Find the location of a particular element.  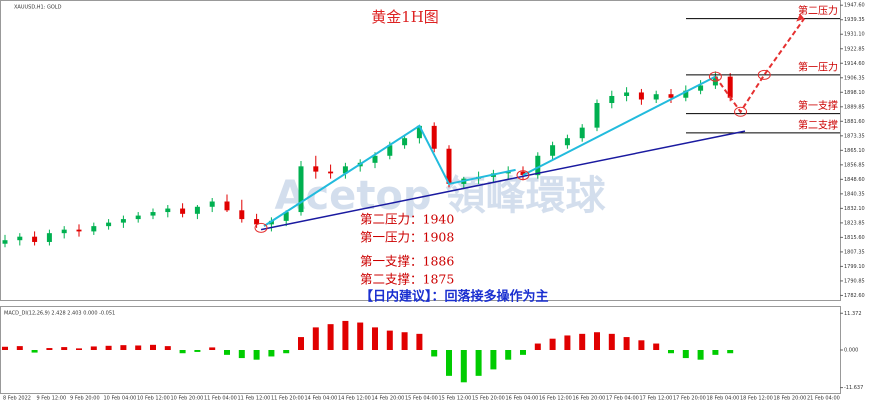

level-label: 第一支撑 is located at coordinates (818, 105).